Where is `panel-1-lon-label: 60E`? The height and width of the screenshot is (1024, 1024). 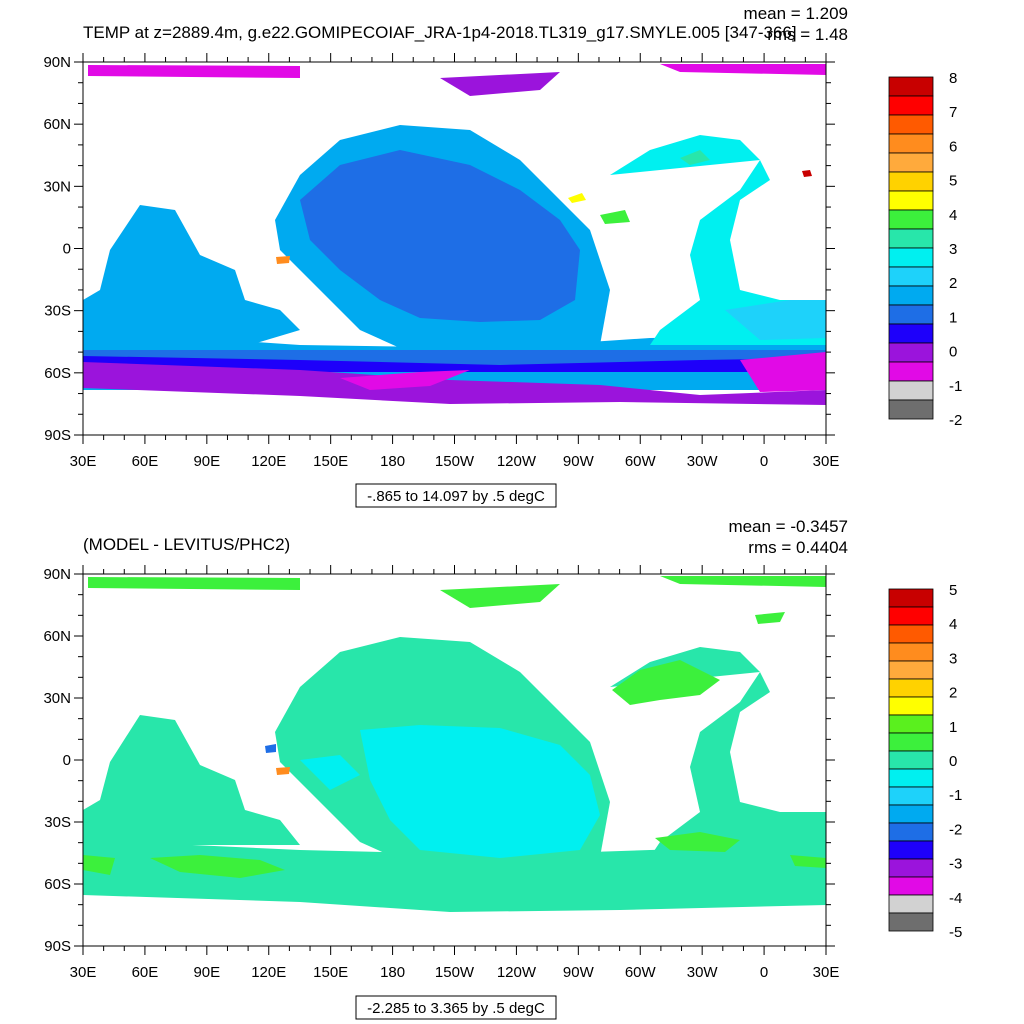 panel-1-lon-label: 60E is located at coordinates (145, 461).